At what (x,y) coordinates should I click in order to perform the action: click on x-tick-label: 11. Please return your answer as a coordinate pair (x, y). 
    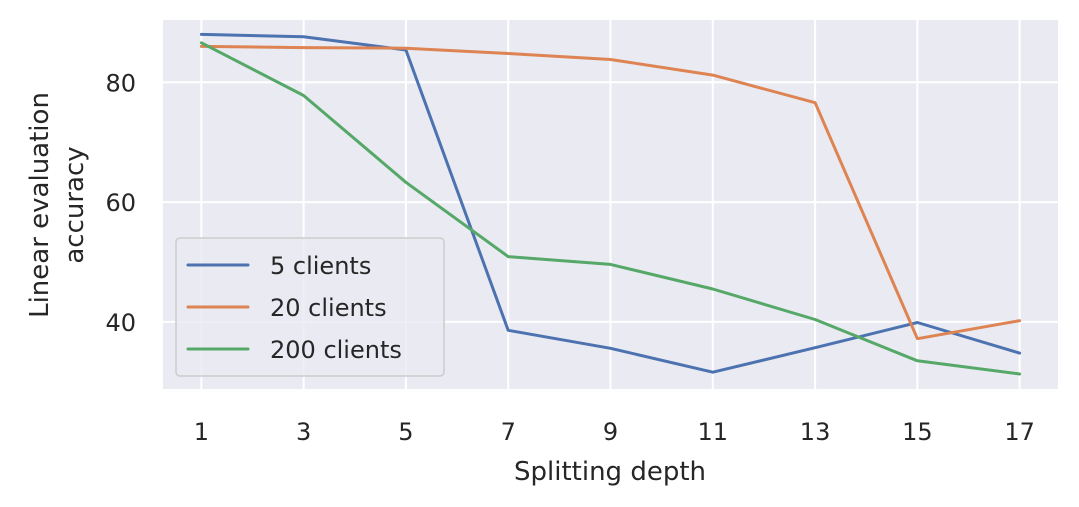
    Looking at the image, I should click on (713, 432).